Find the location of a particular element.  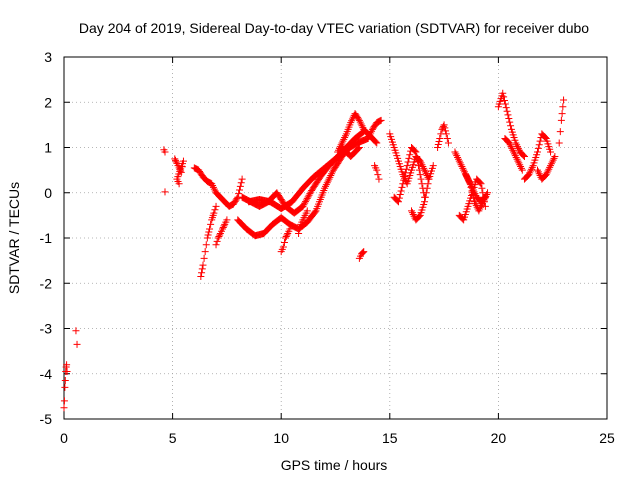

x-tick-label: 25 is located at coordinates (607, 438).